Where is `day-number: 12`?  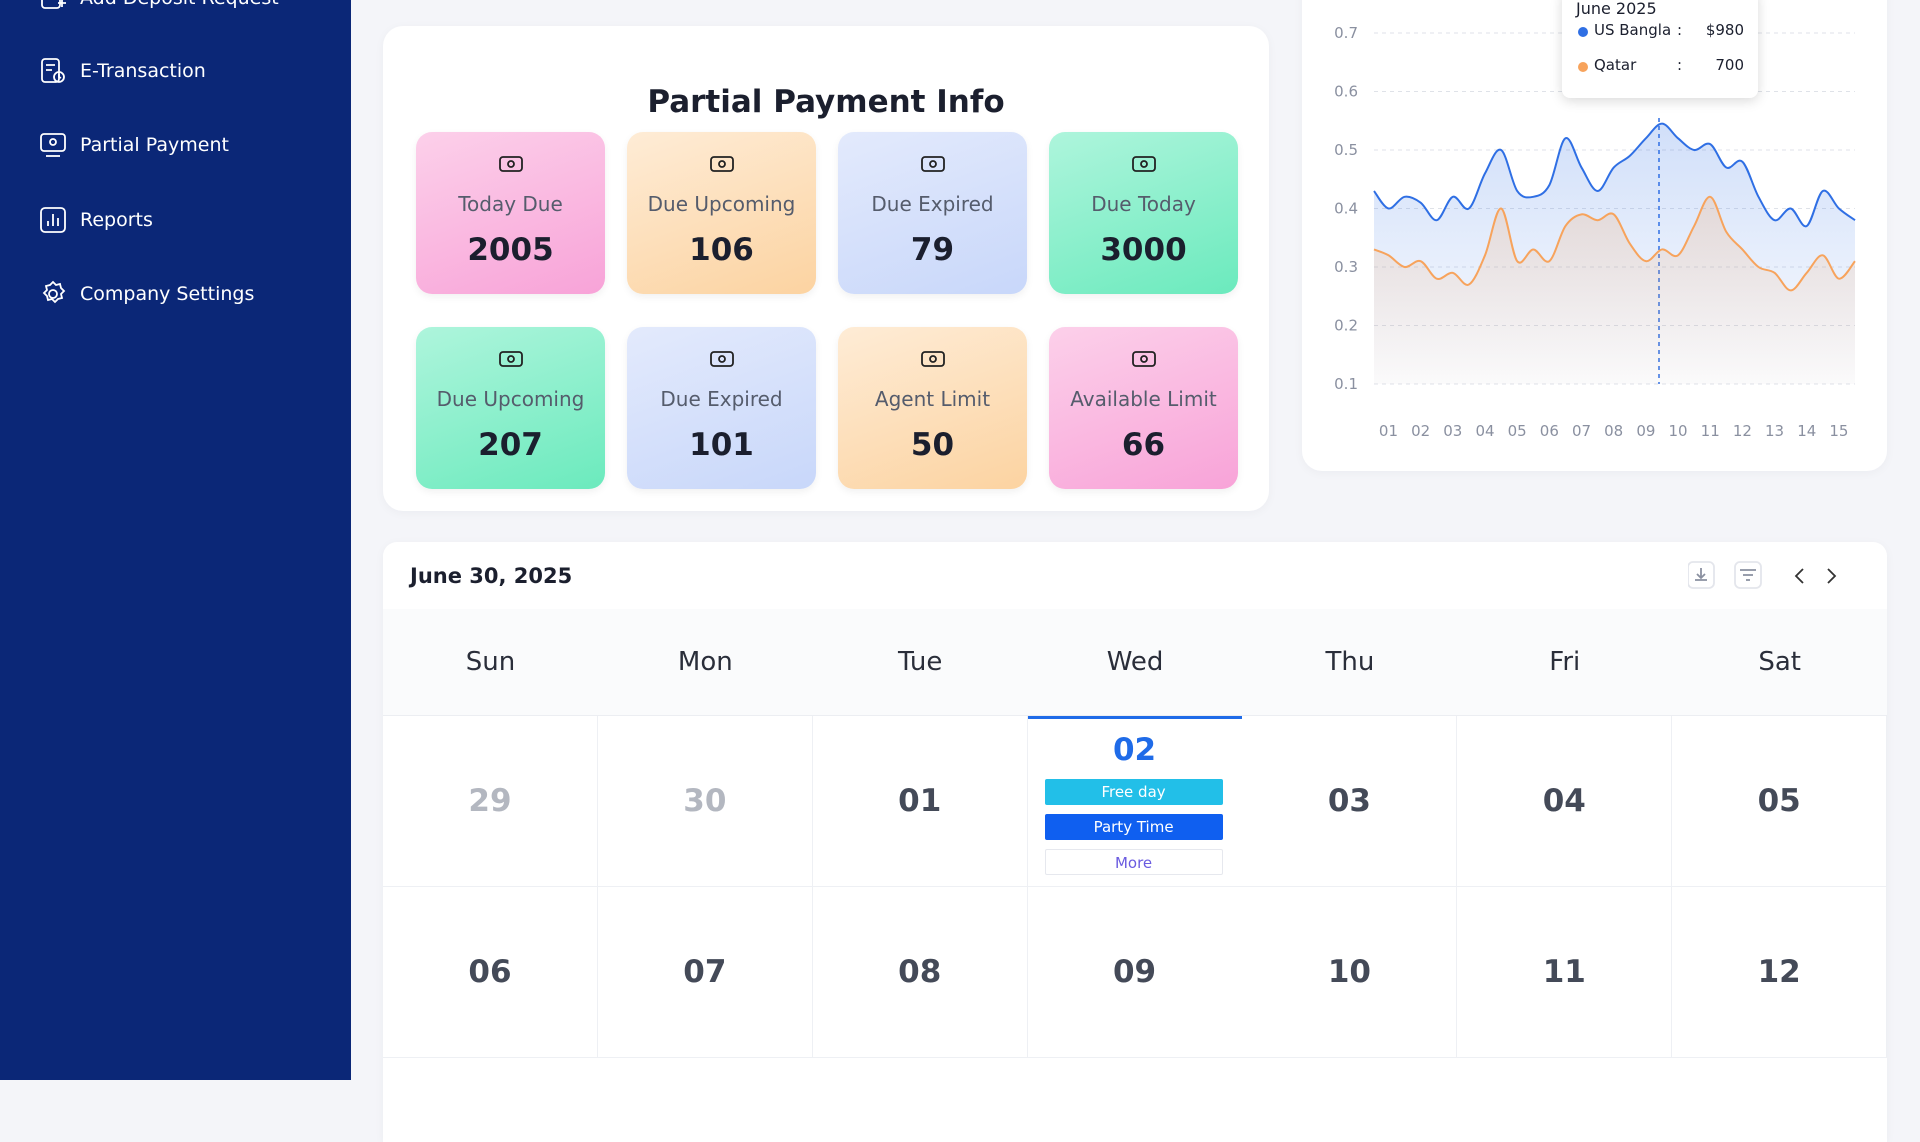 day-number: 12 is located at coordinates (1779, 972).